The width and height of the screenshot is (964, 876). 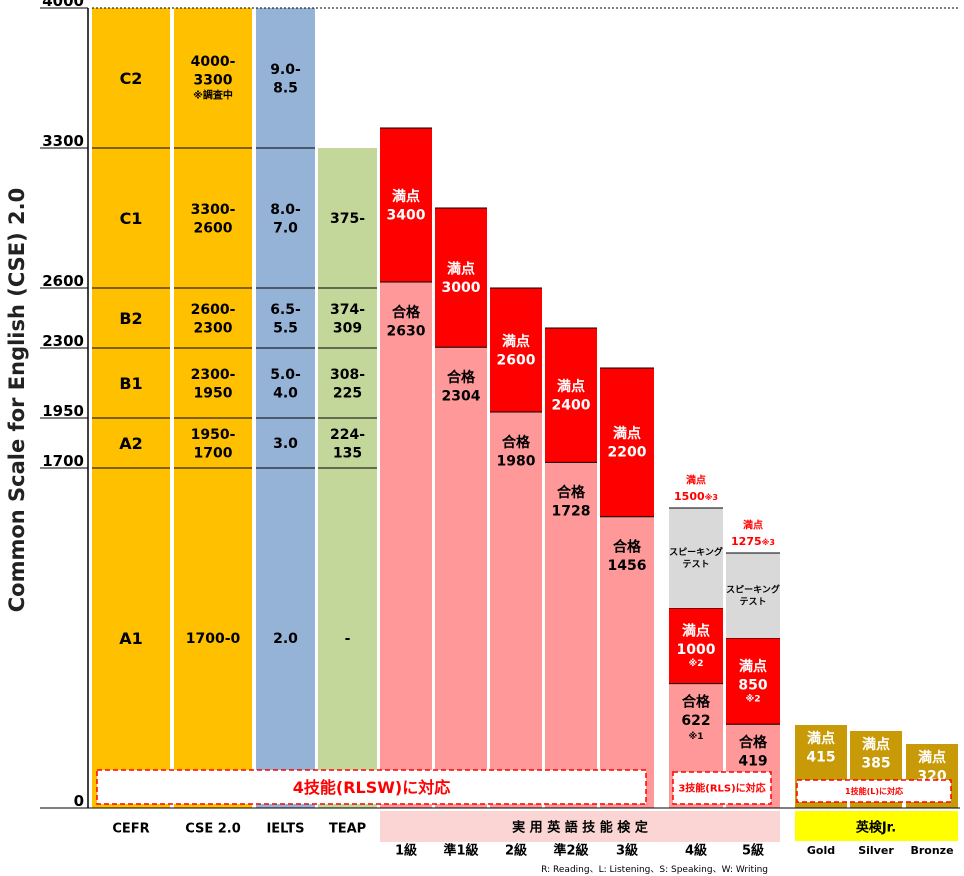 I want to click on band-label: 2600-2300, so click(x=213, y=319).